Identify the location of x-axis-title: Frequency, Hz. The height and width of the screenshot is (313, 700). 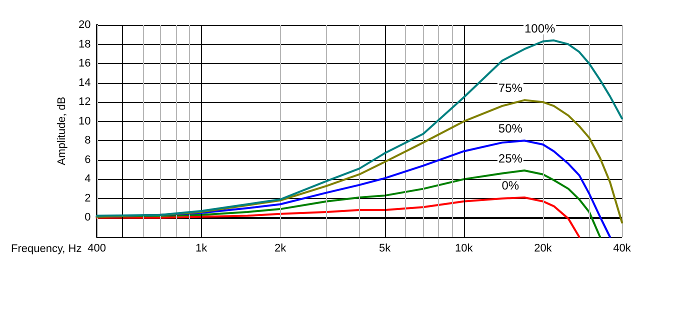
(46, 249).